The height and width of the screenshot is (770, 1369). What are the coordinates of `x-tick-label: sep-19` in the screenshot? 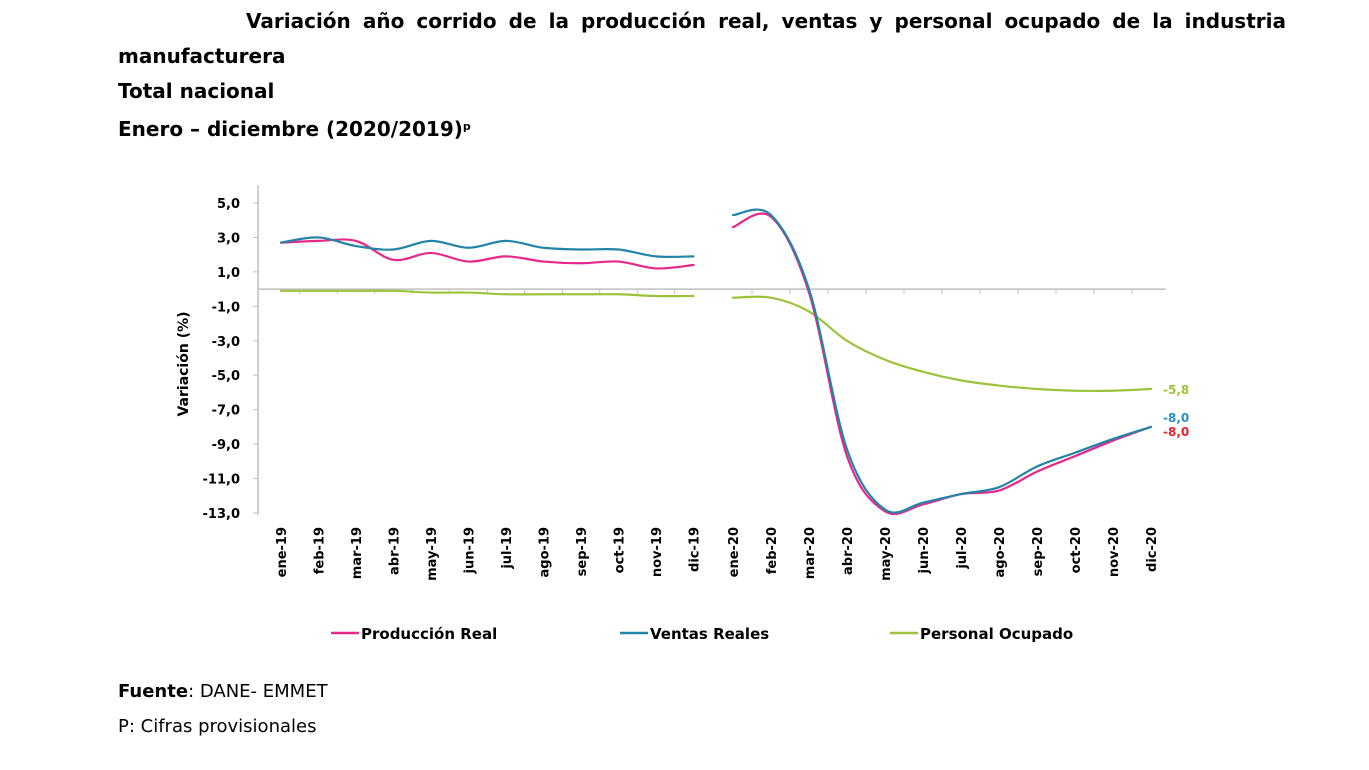 It's located at (582, 551).